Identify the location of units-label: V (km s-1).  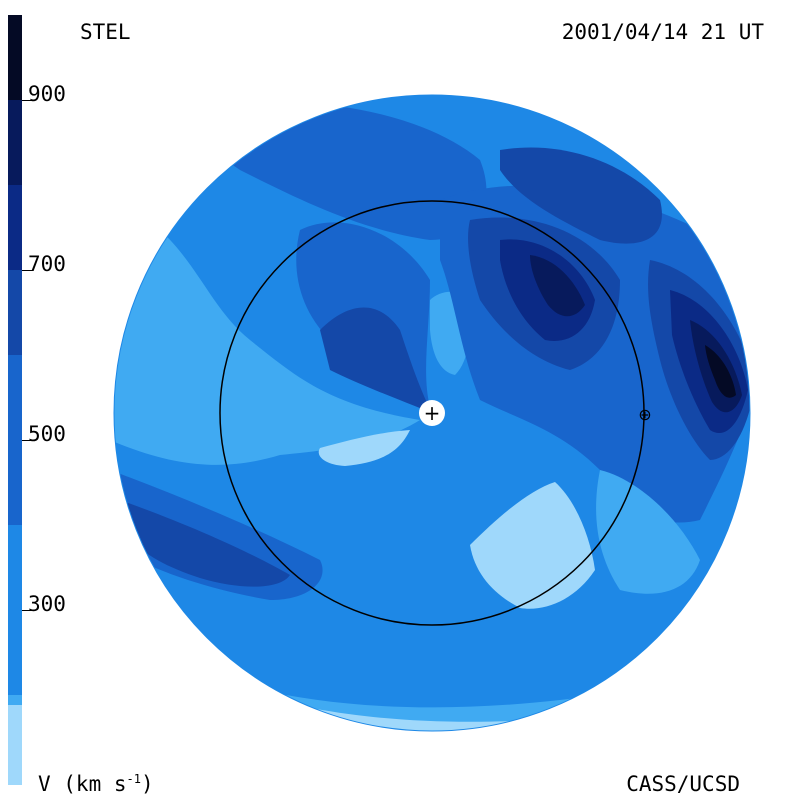
(96, 784).